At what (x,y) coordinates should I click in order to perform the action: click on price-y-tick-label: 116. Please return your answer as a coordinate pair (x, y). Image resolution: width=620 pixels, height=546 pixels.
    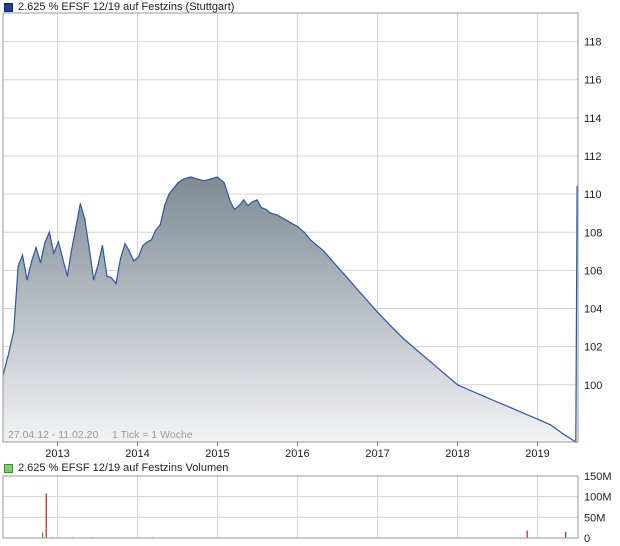
    Looking at the image, I should click on (593, 81).